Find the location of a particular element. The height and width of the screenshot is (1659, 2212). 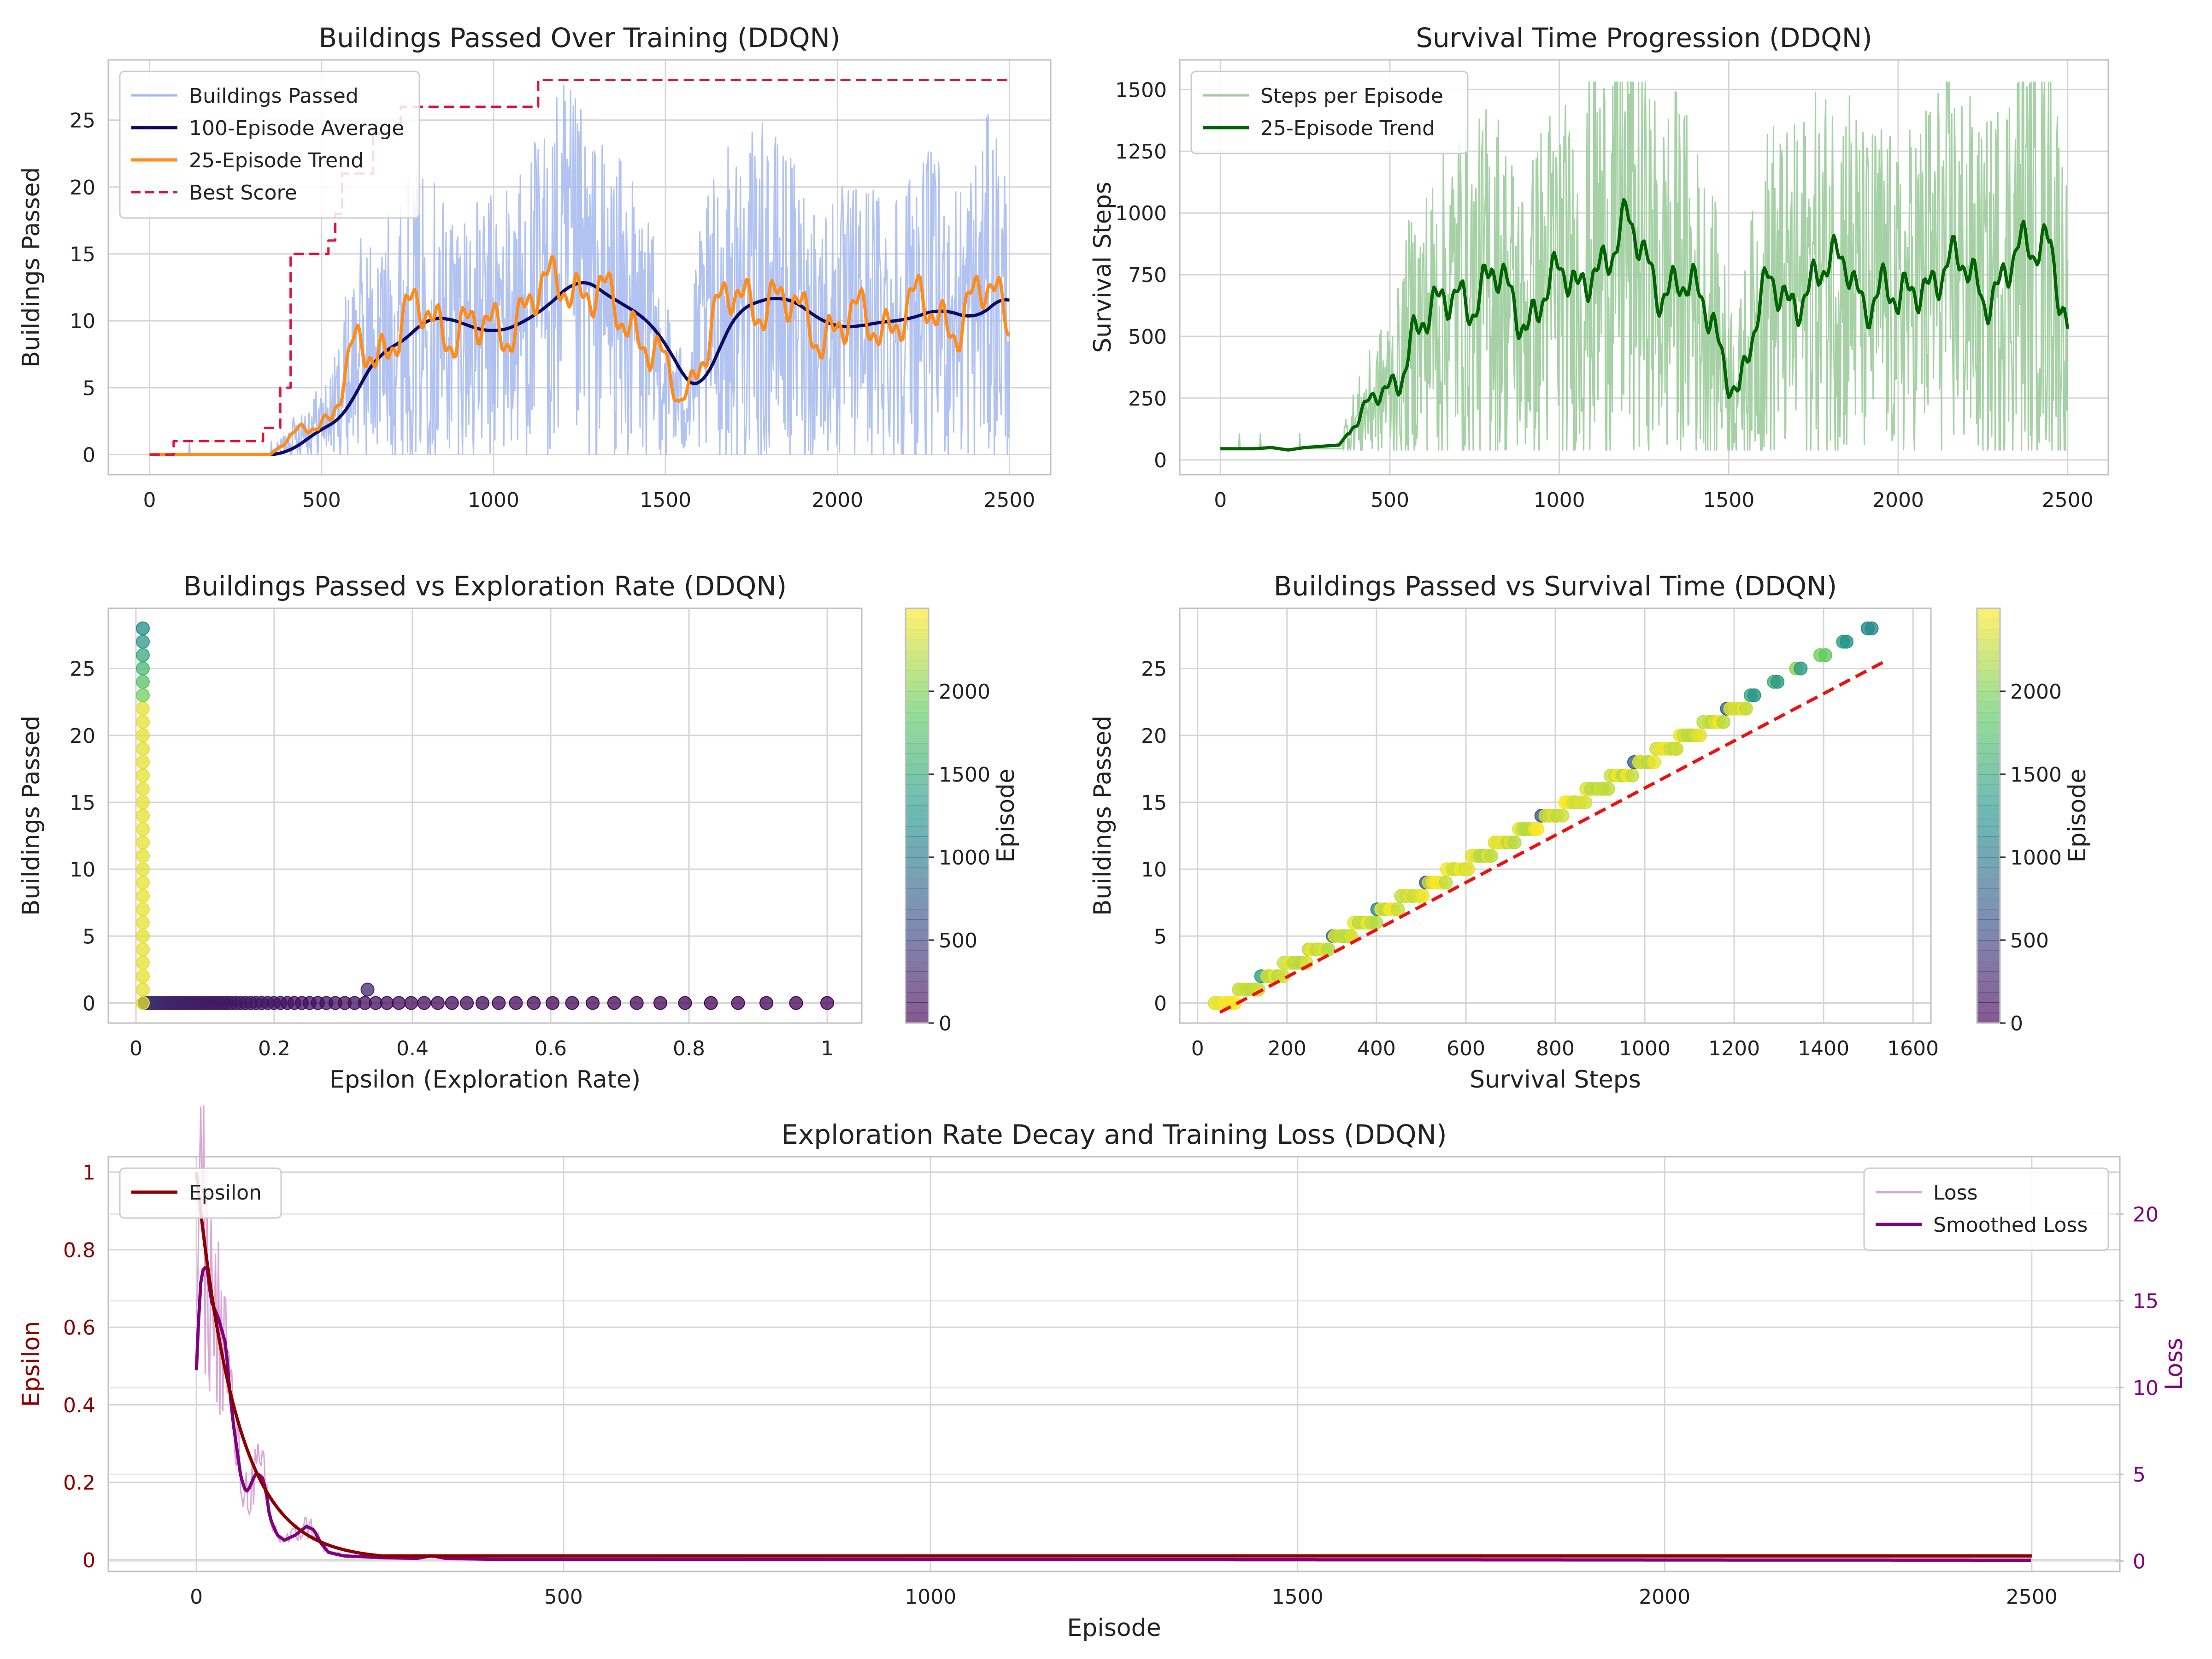

y-tick-label: 20 is located at coordinates (1154, 736).